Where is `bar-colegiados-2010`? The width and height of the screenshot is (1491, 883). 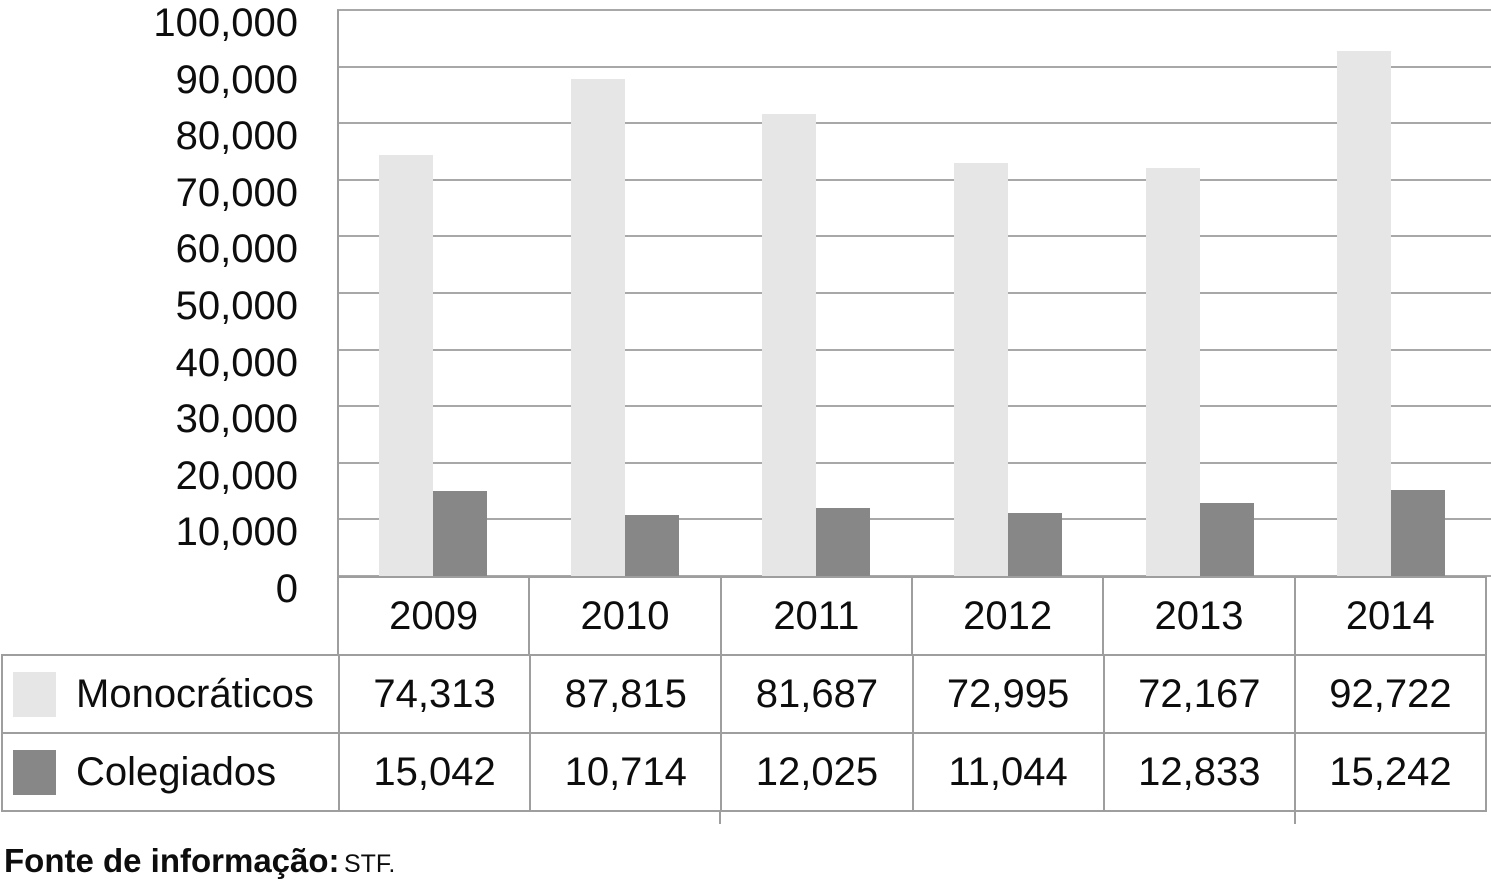 bar-colegiados-2010 is located at coordinates (651, 545).